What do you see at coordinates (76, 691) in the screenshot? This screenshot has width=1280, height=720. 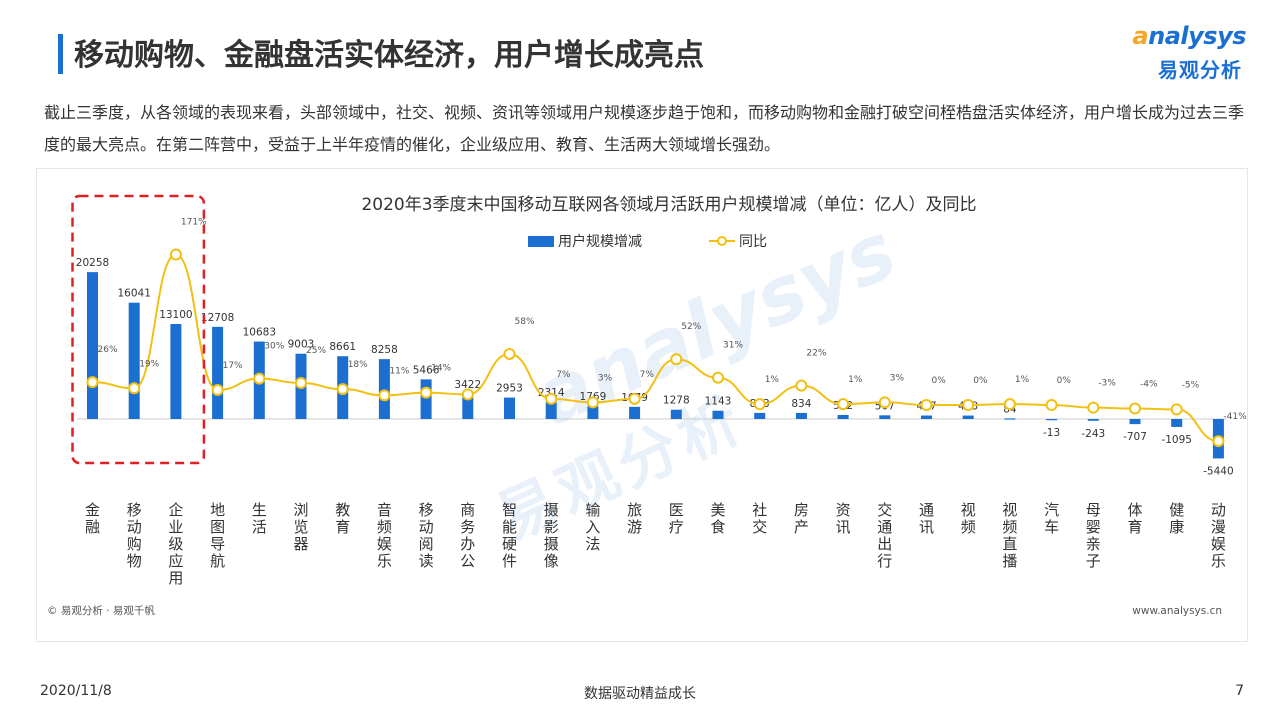 I see `footer-date: 2020/11/8` at bounding box center [76, 691].